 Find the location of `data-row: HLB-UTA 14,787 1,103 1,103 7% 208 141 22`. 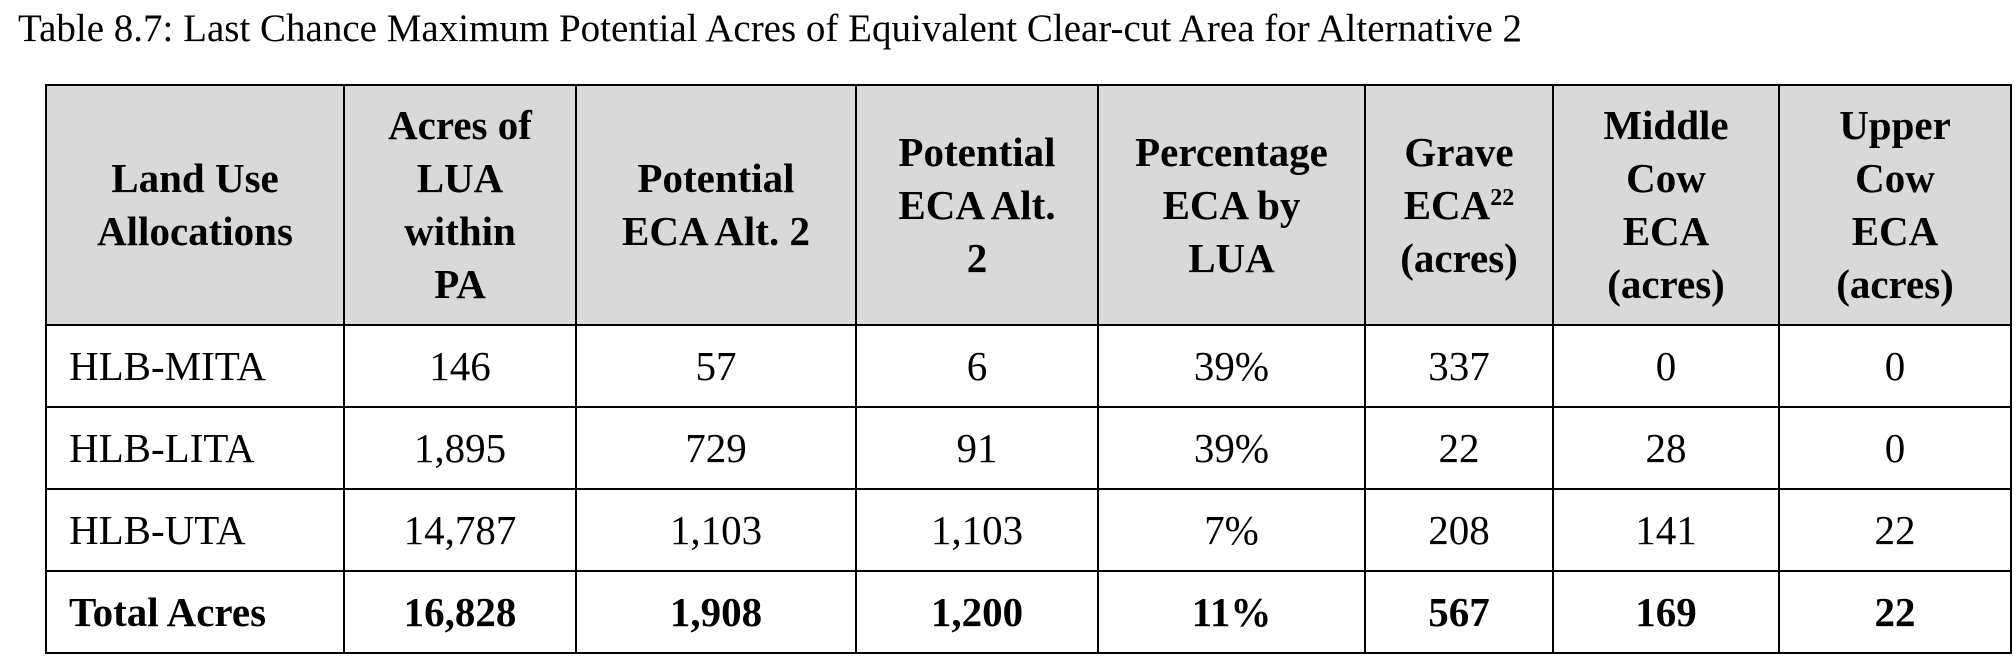

data-row: HLB-UTA 14,787 1,103 1,103 7% 208 141 22 is located at coordinates (1028, 530).